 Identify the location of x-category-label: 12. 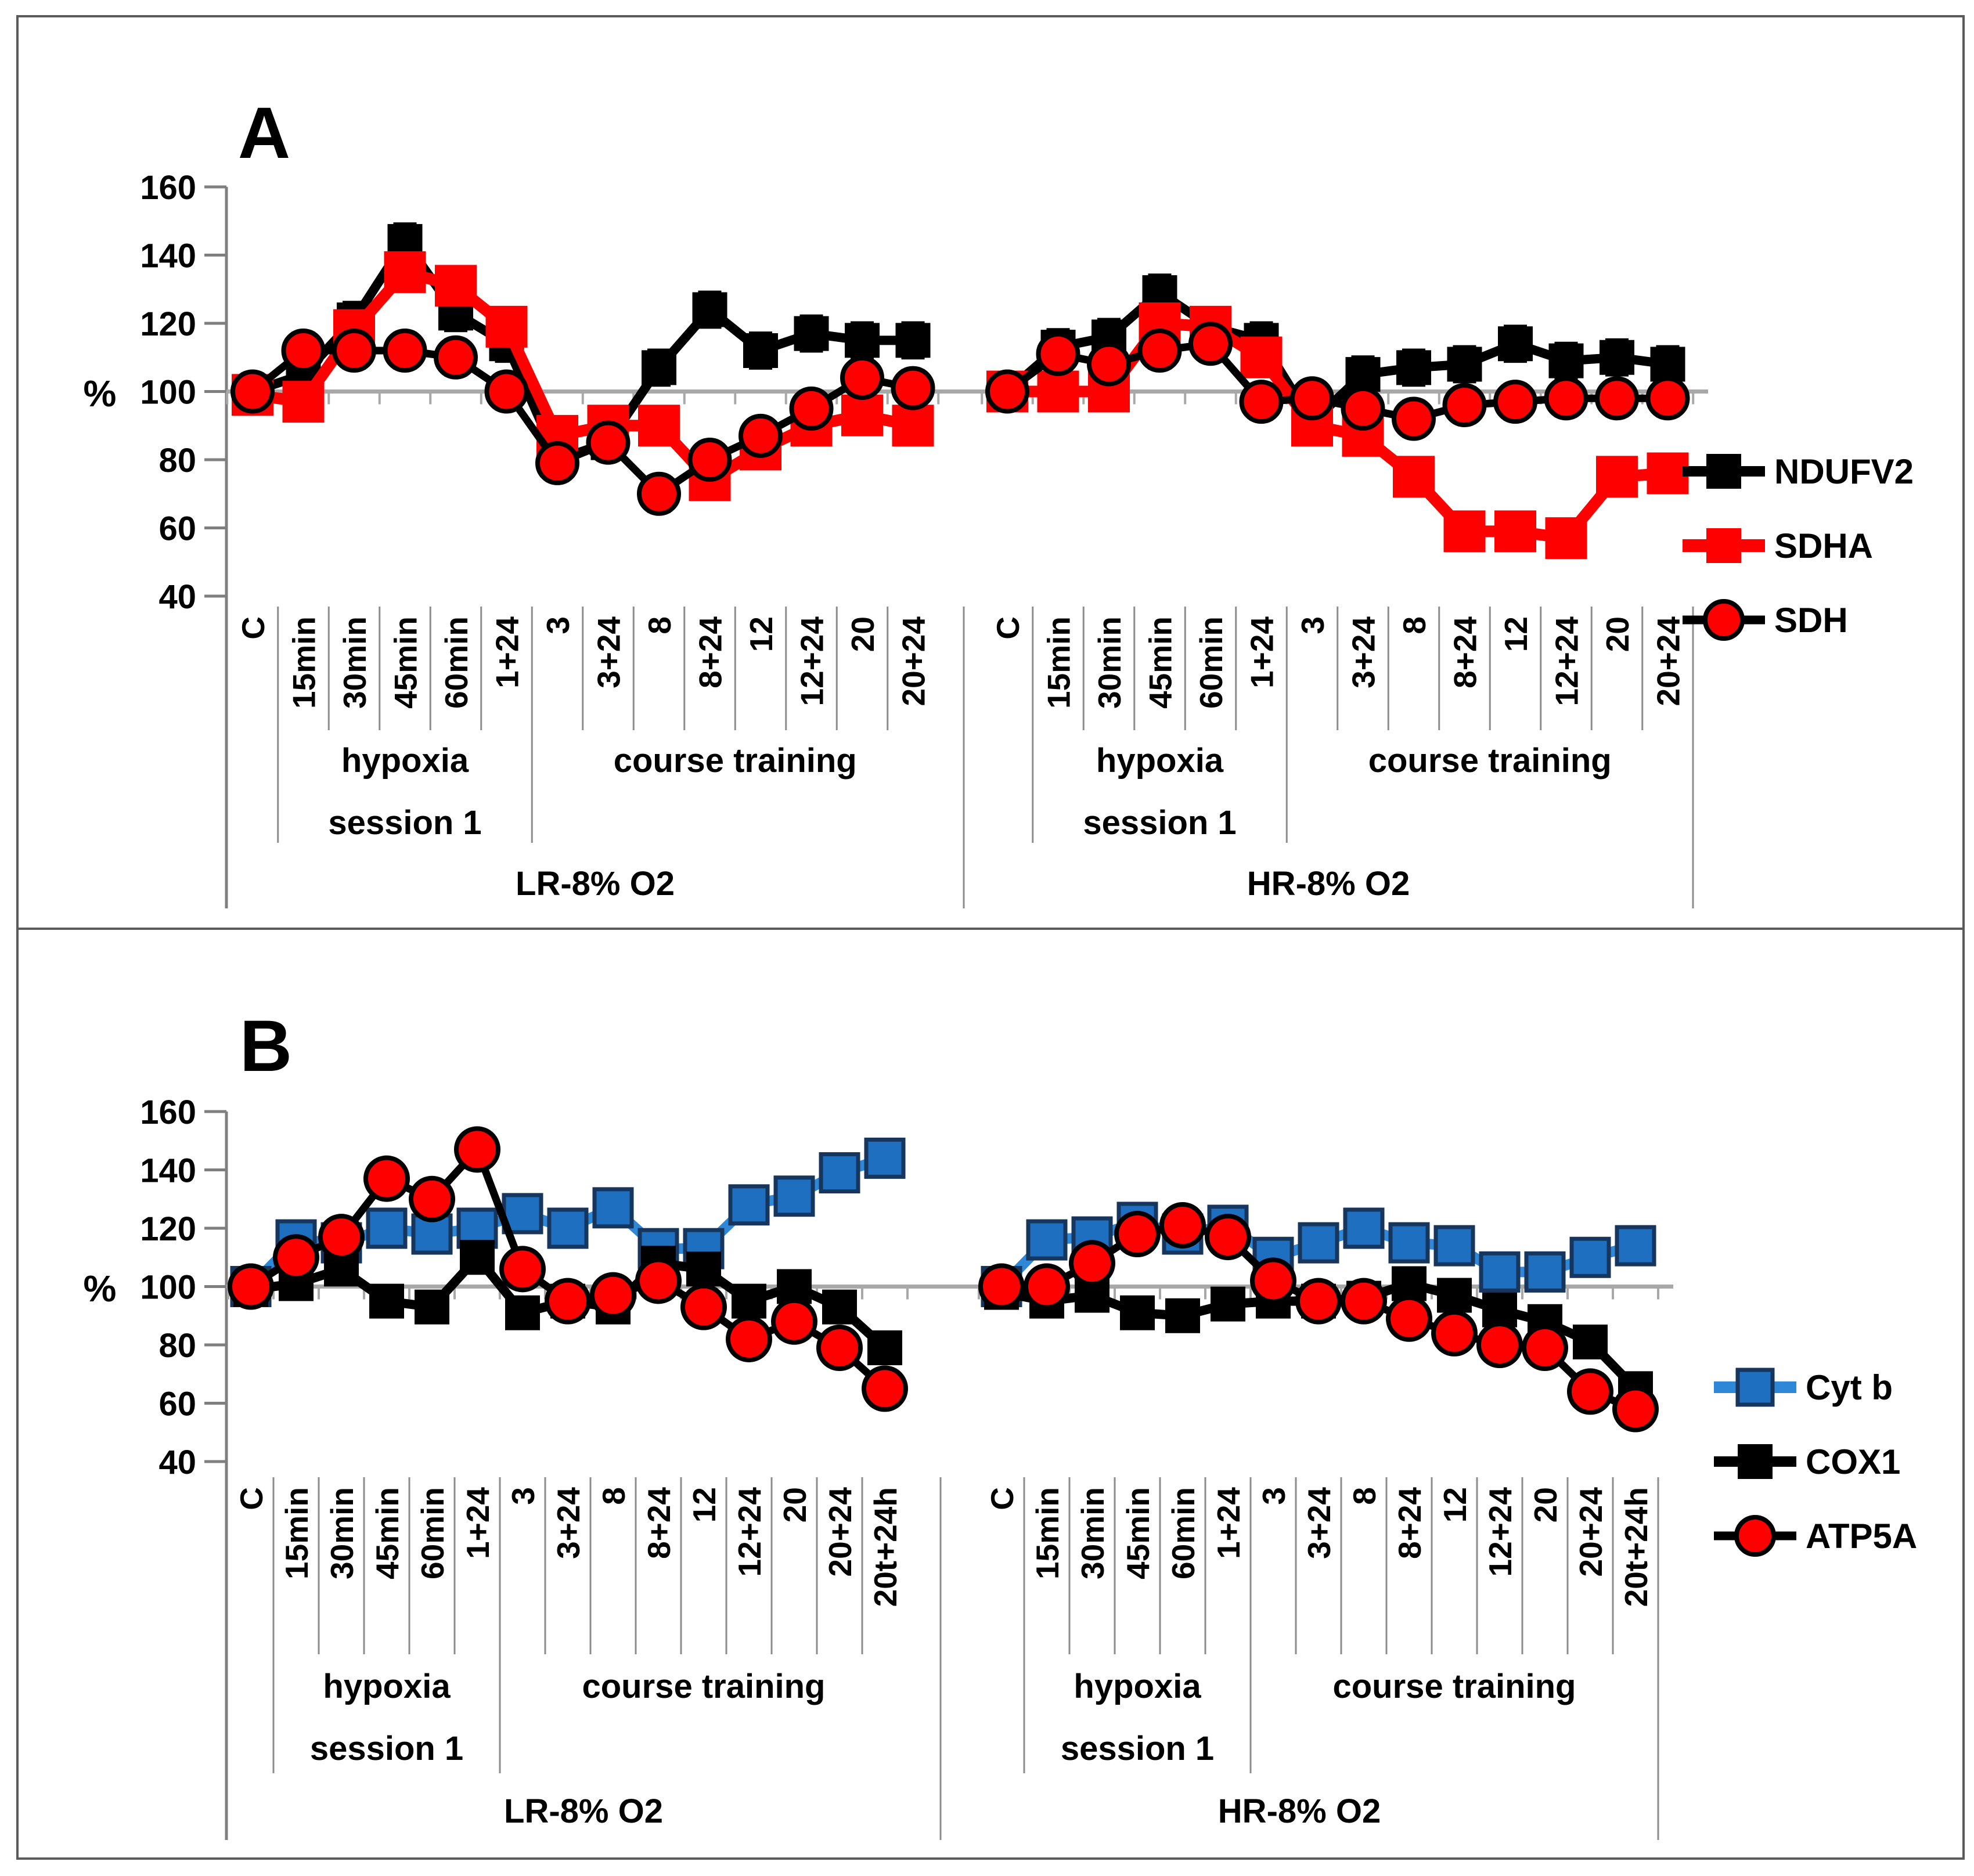
(1516, 634).